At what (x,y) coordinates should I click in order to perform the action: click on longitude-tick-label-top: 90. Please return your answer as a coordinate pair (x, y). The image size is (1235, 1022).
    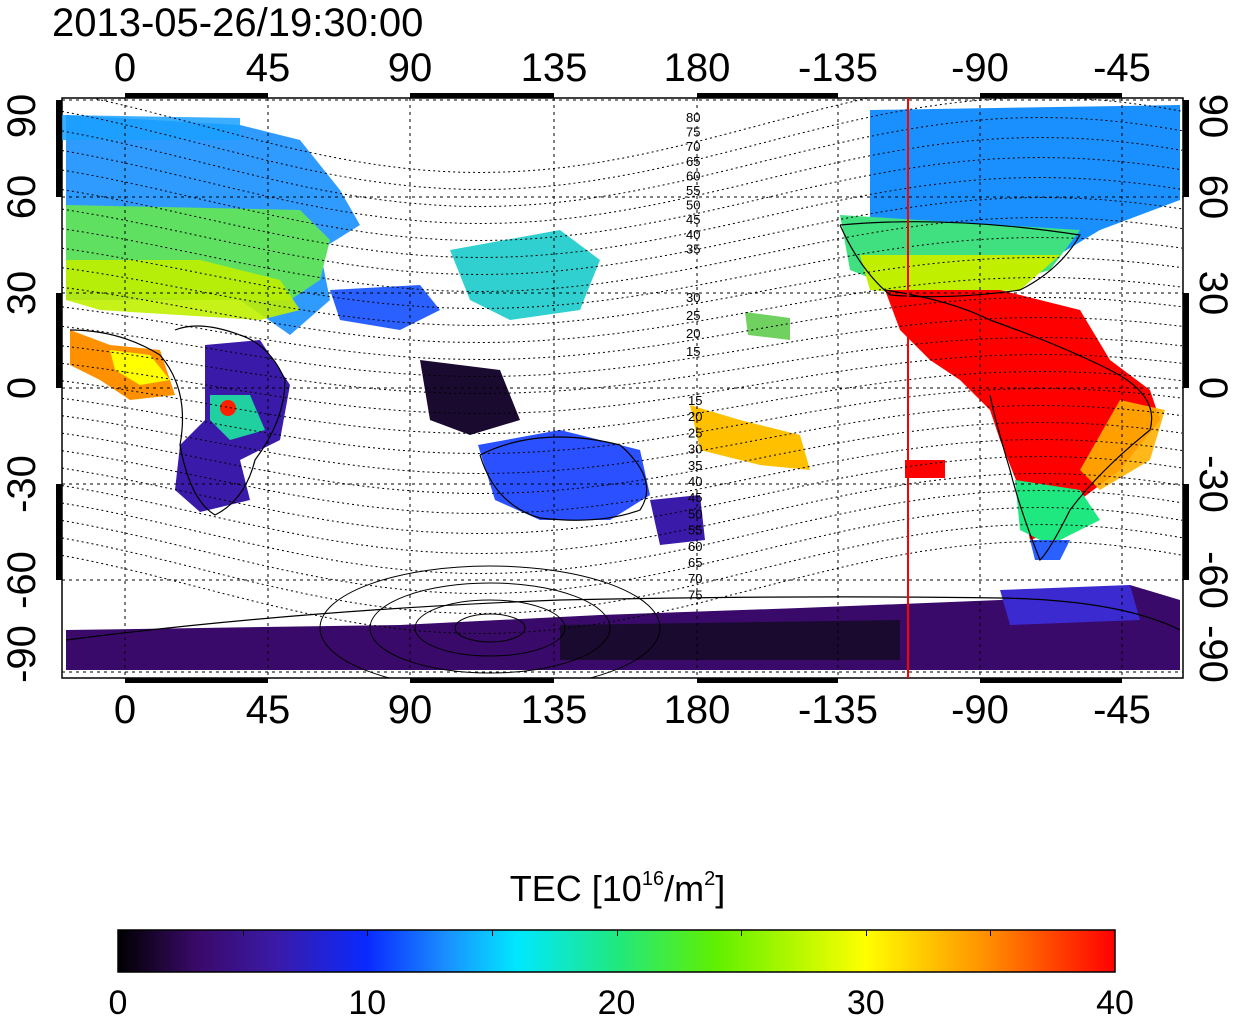
    Looking at the image, I should click on (410, 68).